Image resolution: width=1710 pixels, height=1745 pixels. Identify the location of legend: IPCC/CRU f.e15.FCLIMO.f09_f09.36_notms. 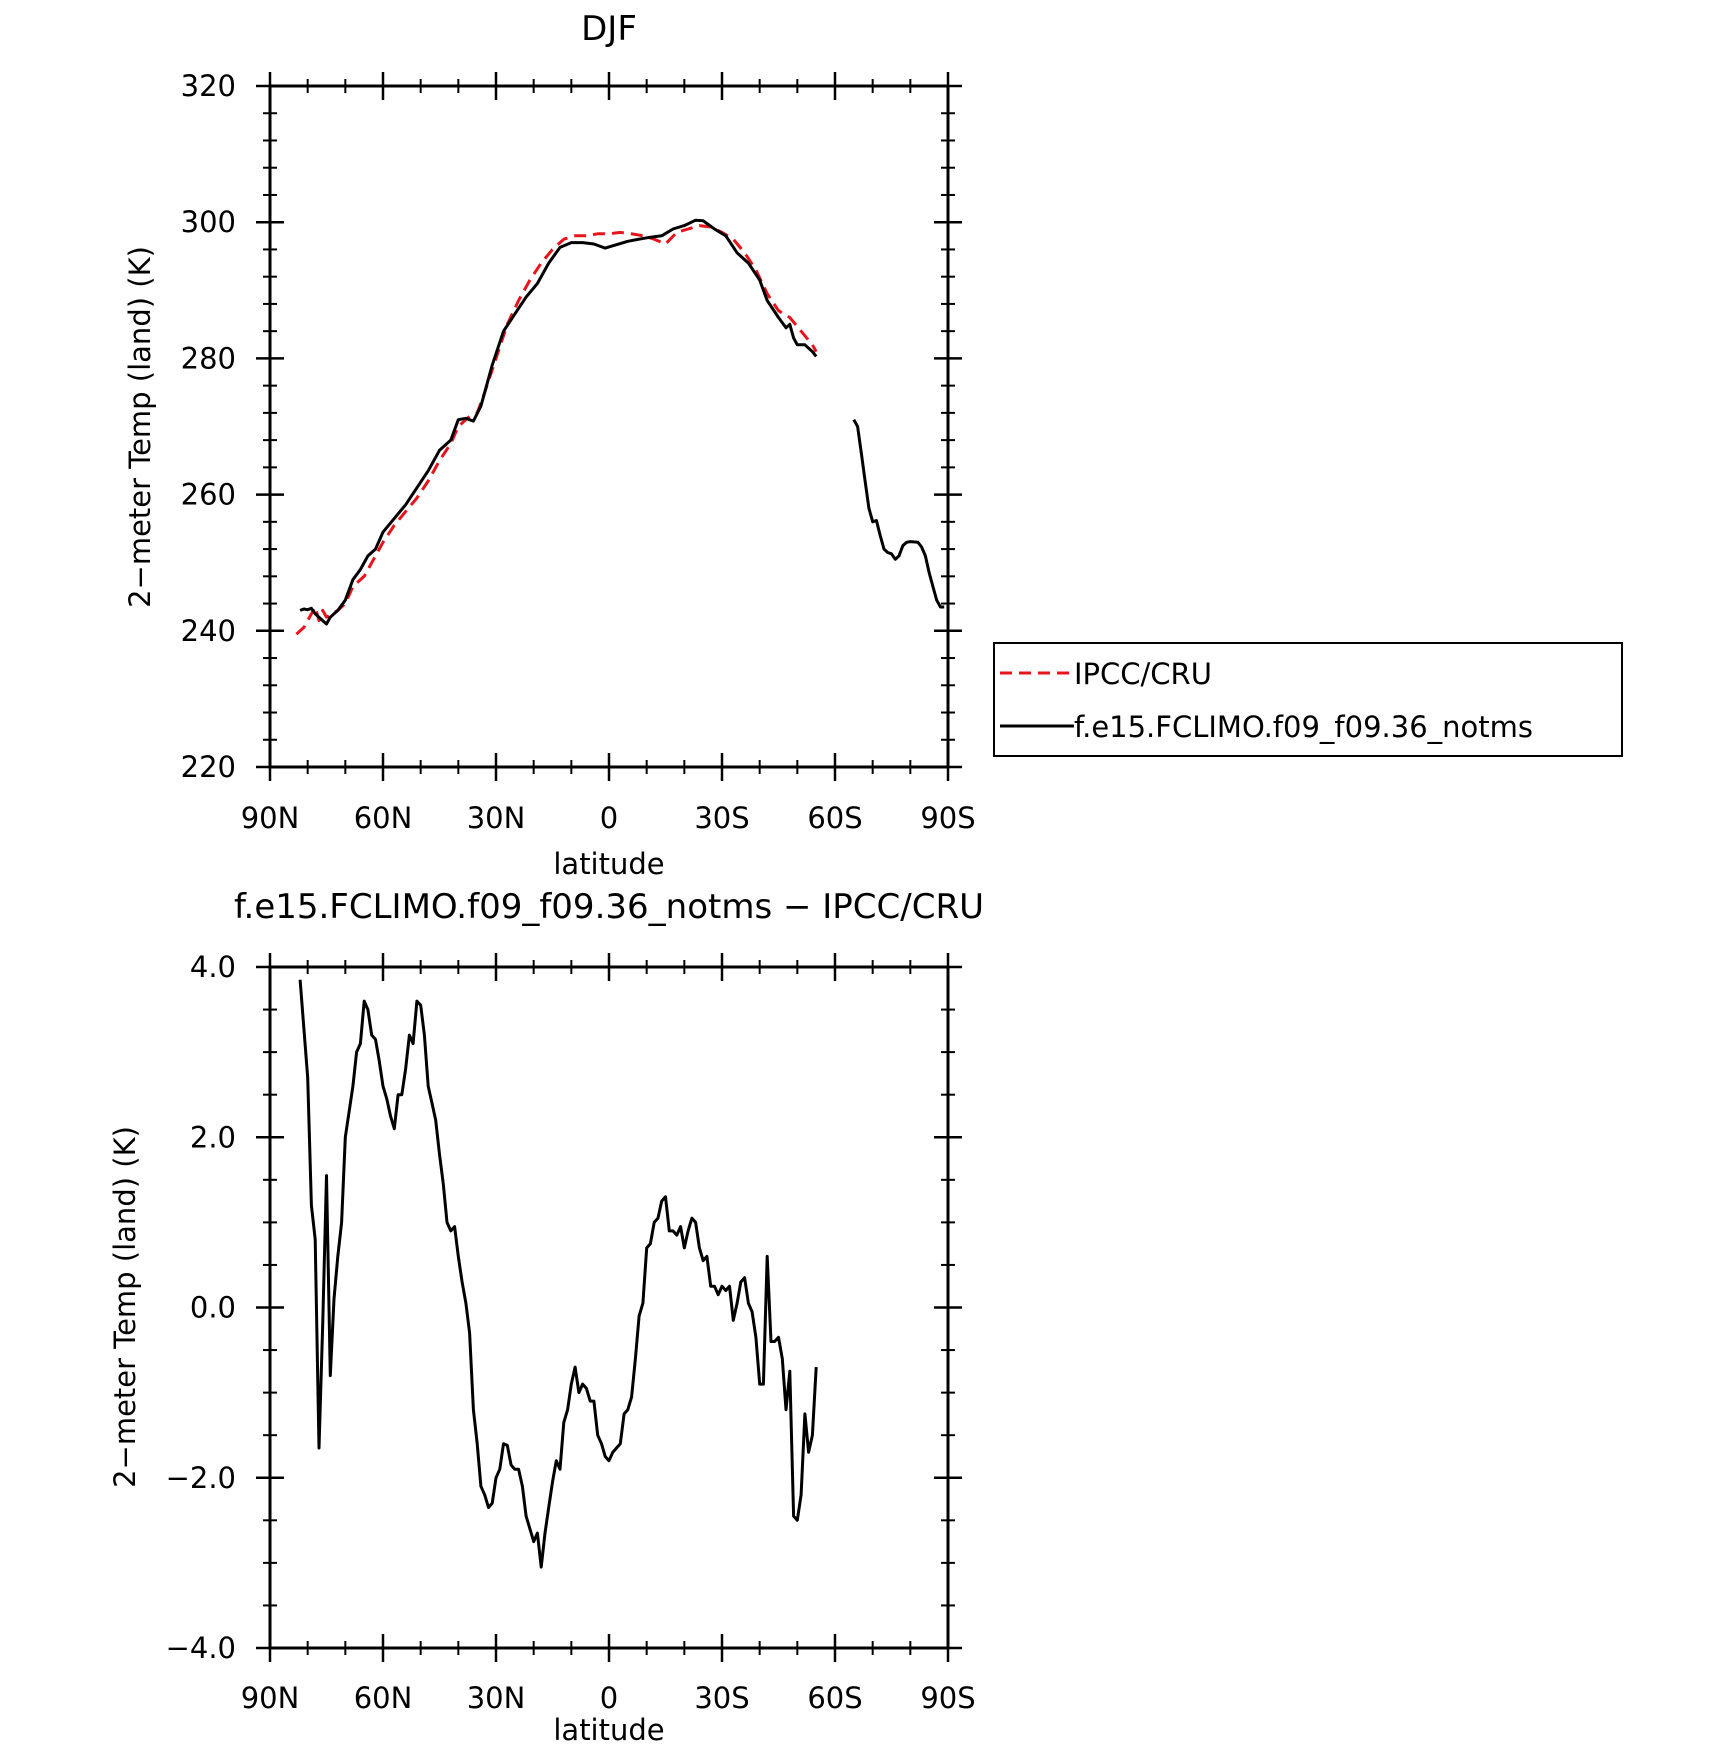
(1308, 699).